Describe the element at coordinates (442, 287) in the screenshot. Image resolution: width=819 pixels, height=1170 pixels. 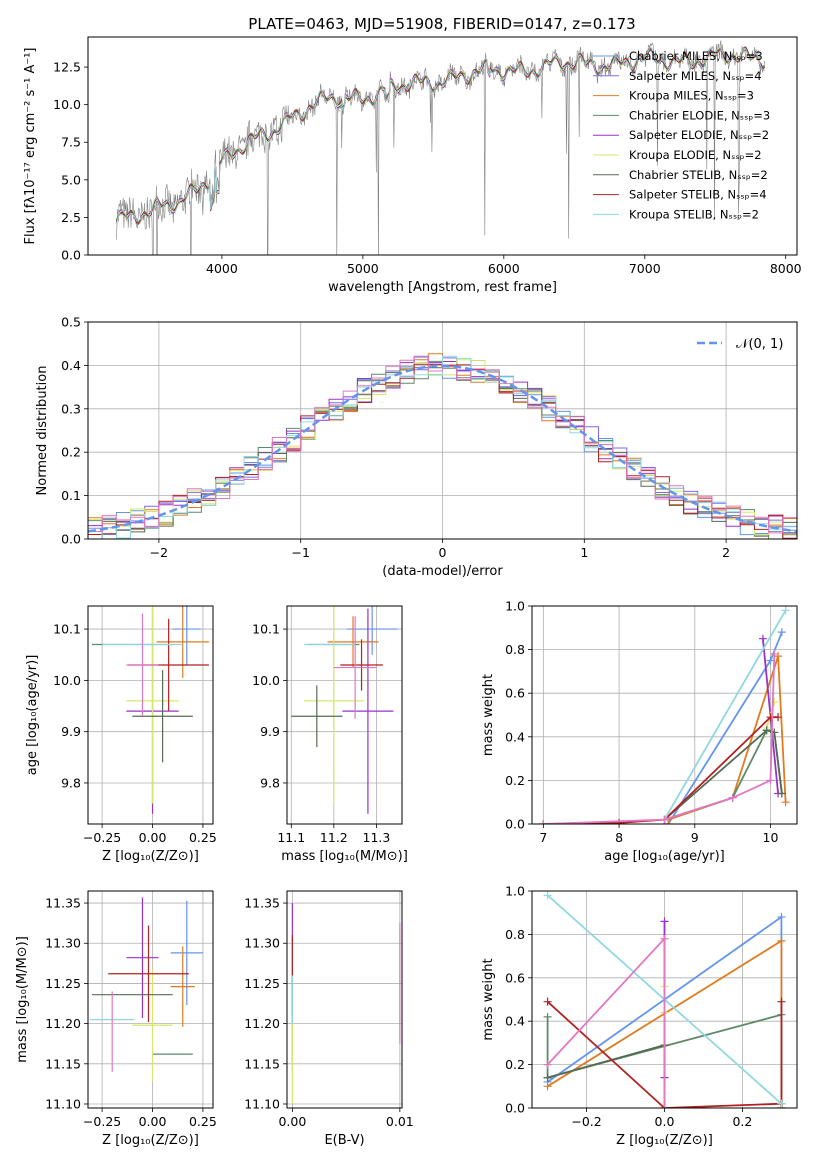
I see `x-axis-label: wavelength [Angstrom, rest frame]` at that location.